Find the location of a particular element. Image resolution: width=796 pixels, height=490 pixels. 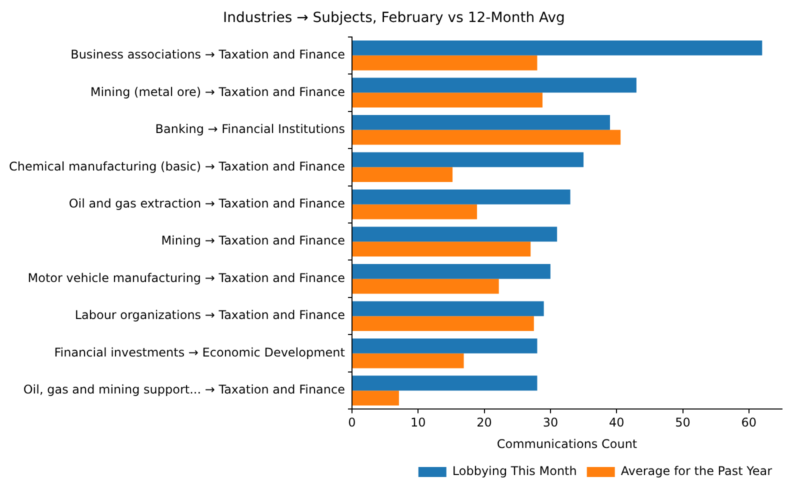

y-tick-label: Financial investments → Economic Development is located at coordinates (200, 352).